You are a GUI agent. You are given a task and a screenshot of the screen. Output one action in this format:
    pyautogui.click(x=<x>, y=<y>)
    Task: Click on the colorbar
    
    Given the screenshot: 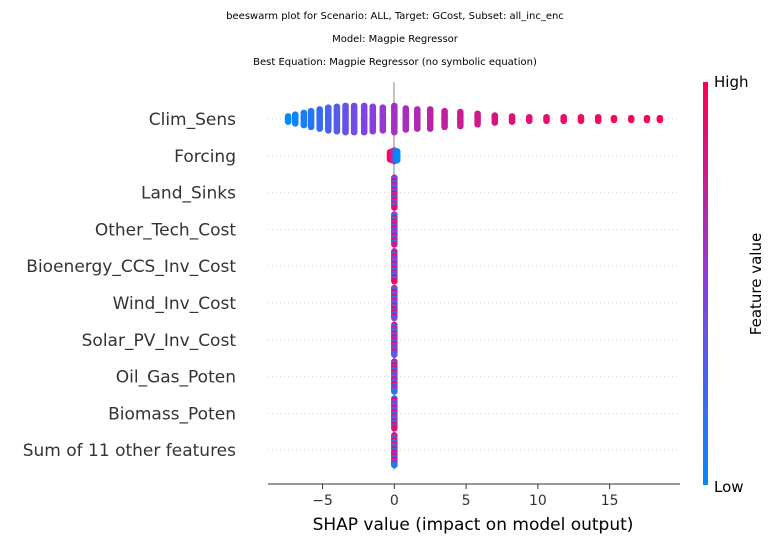 What is the action you would take?
    pyautogui.click(x=705, y=283)
    